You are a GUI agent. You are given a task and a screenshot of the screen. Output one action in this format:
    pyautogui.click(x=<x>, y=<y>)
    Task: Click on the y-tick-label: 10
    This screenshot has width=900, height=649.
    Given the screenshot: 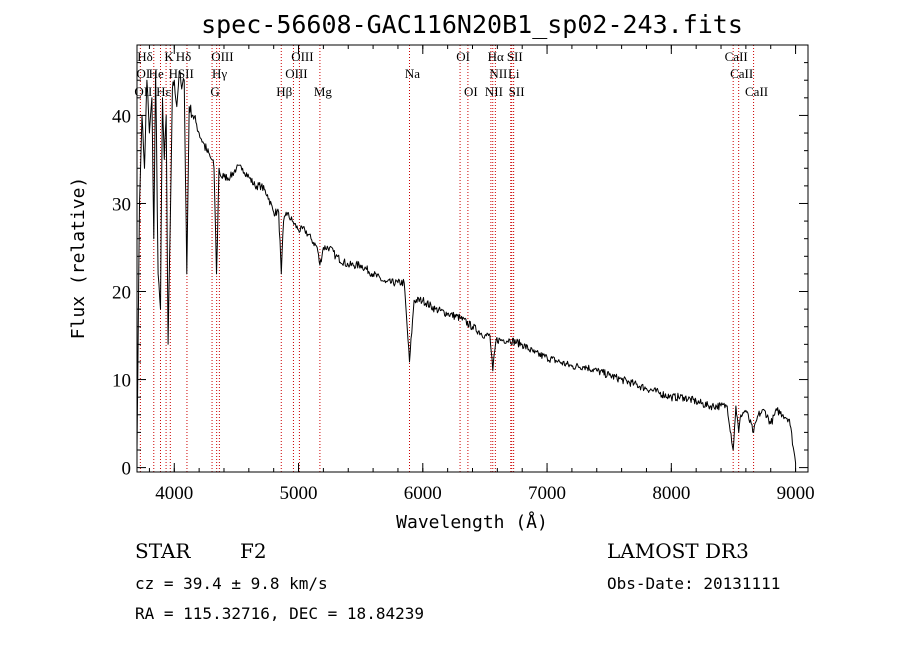 What is the action you would take?
    pyautogui.click(x=121, y=381)
    